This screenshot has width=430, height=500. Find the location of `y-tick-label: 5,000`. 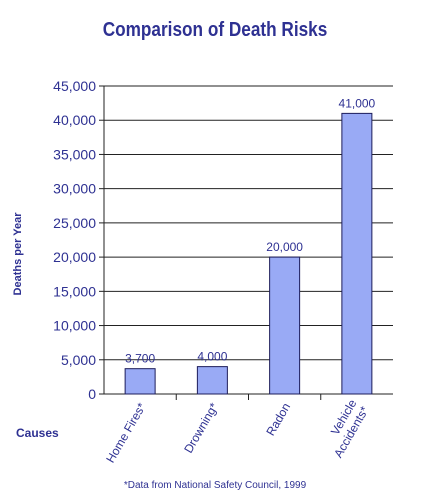

y-tick-label: 5,000 is located at coordinates (78, 360).